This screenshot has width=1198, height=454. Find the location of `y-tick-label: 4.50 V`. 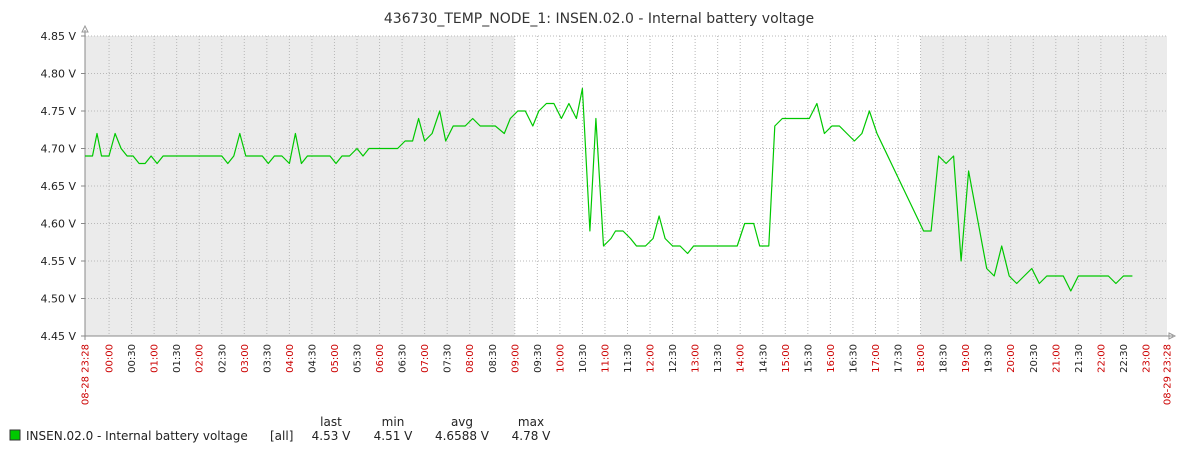

y-tick-label: 4.50 V is located at coordinates (58, 299).